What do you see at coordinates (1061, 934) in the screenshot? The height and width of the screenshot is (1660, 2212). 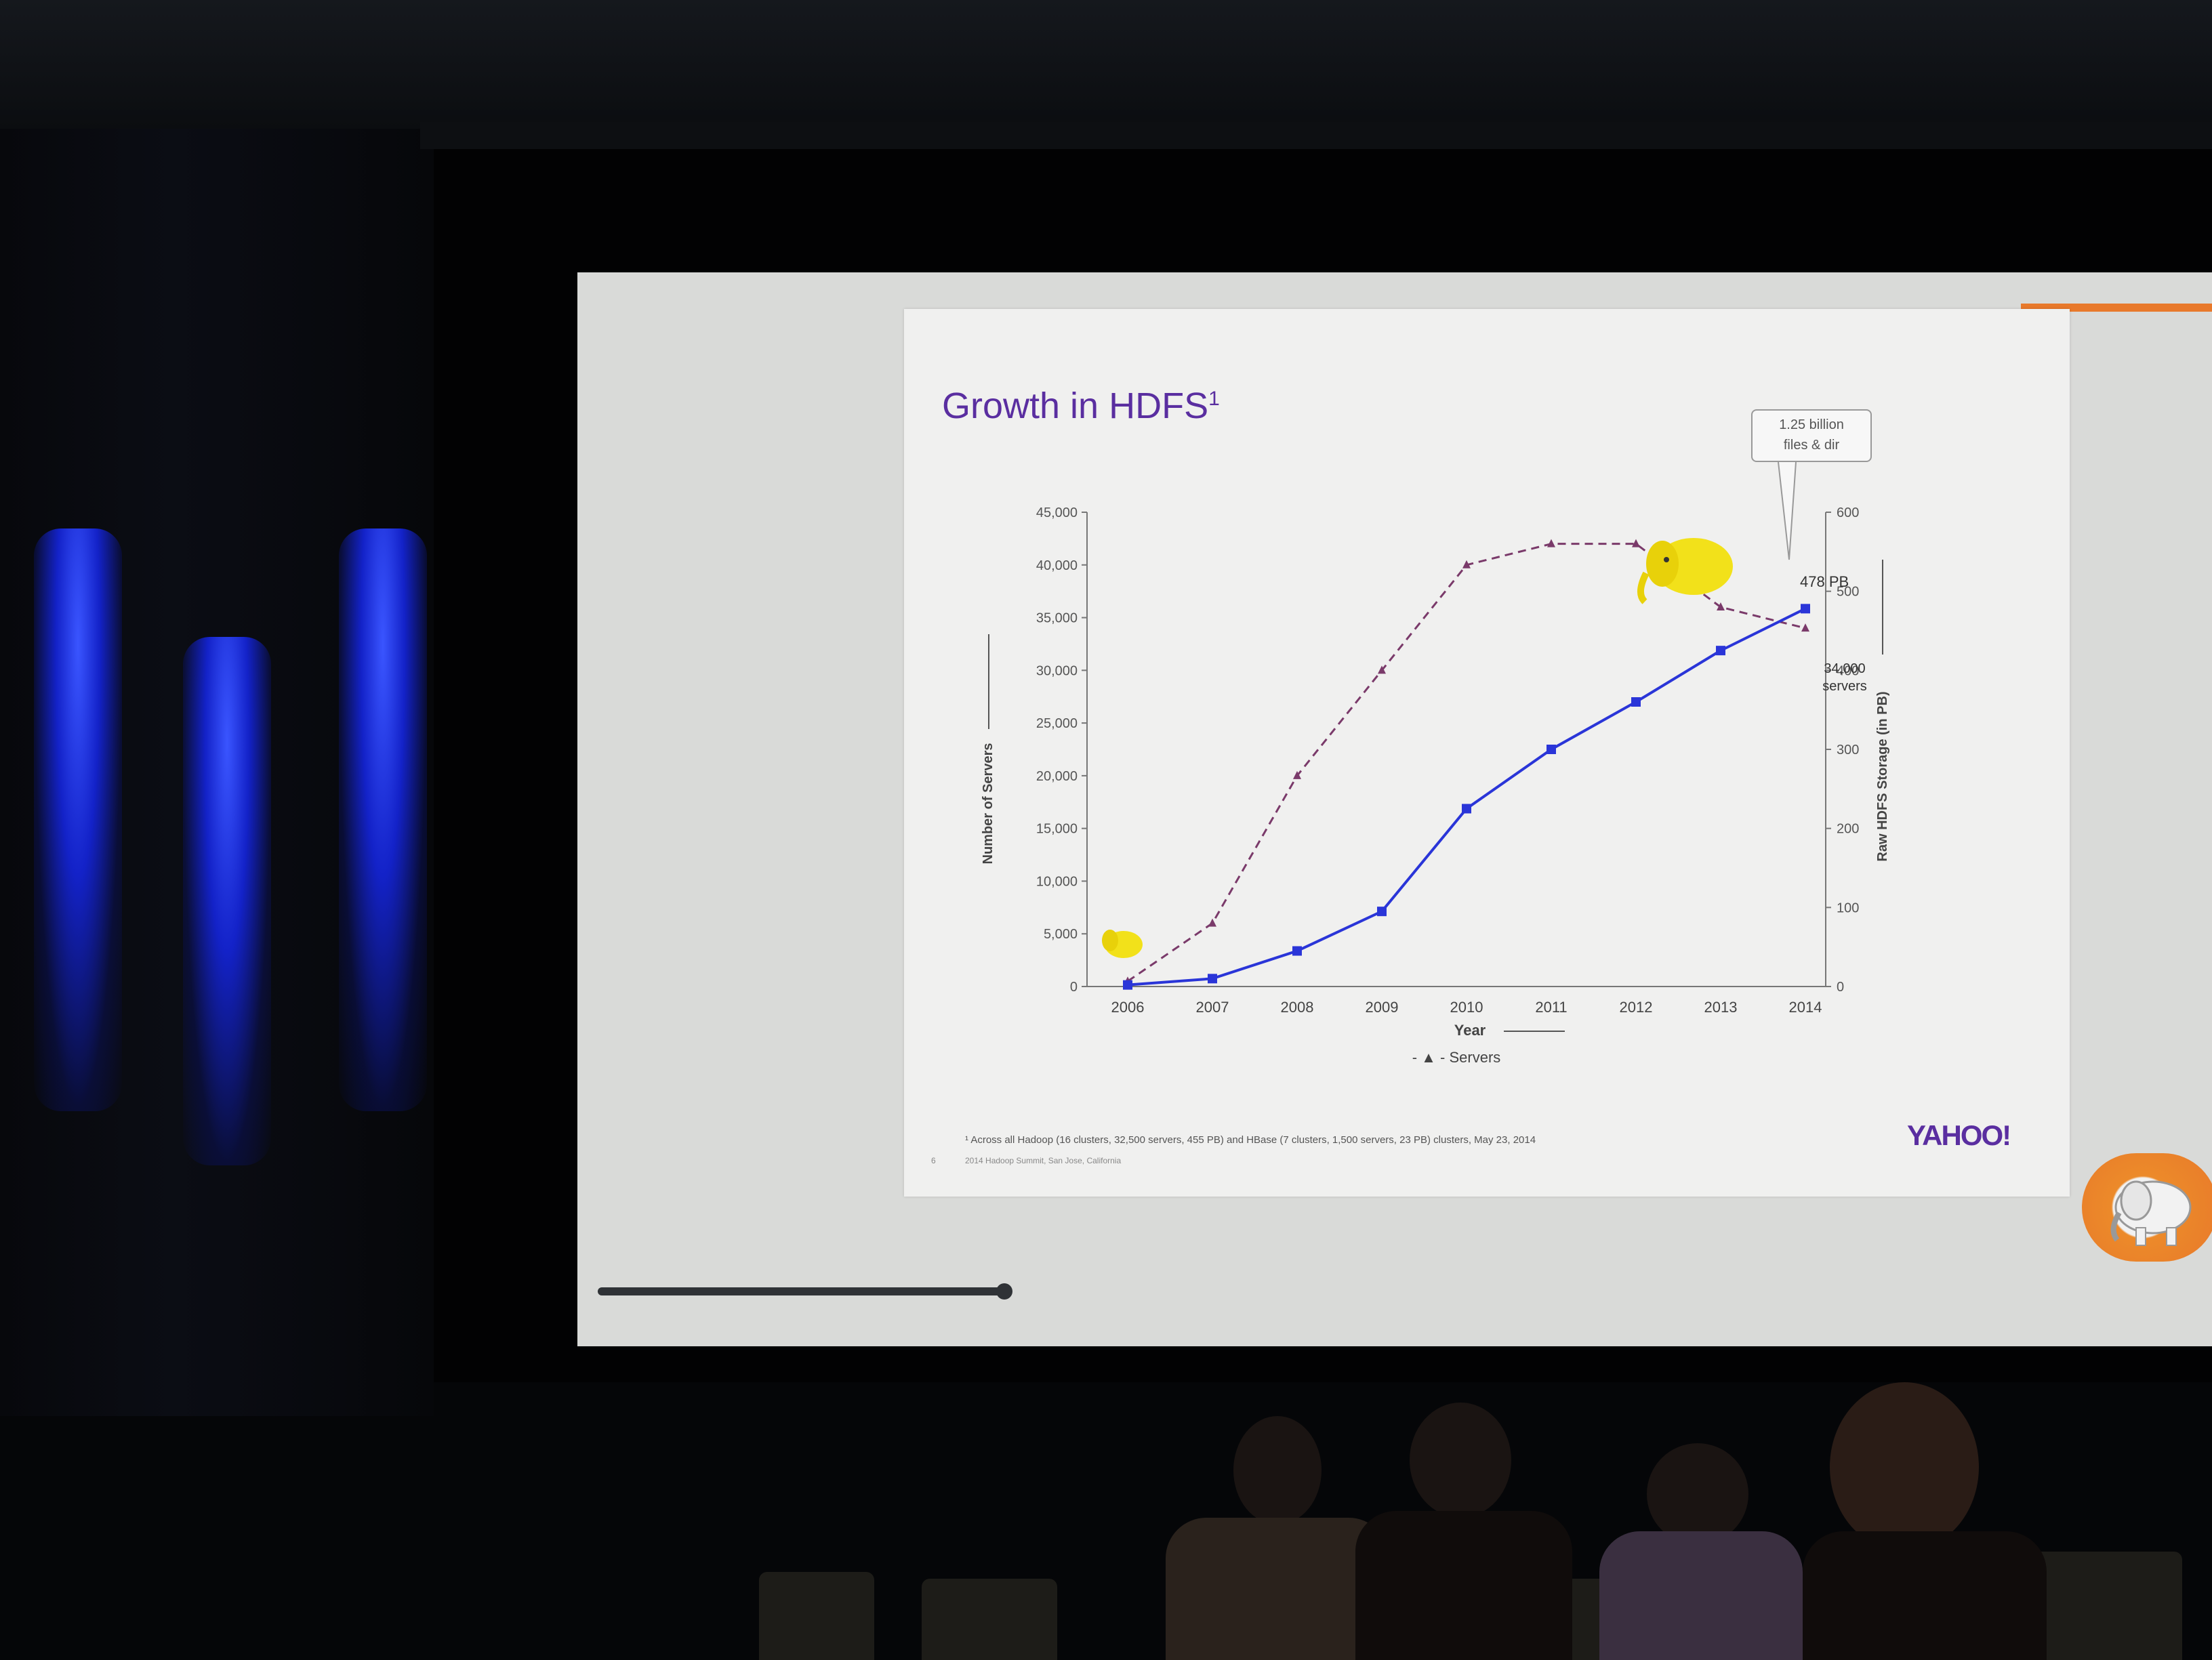 I see `left-tick-label: 5,000` at bounding box center [1061, 934].